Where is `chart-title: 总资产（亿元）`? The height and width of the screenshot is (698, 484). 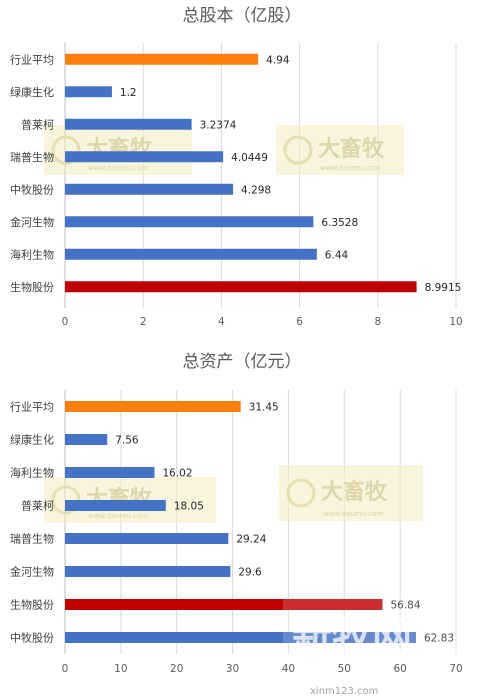
chart-title: 总资产（亿元） is located at coordinates (242, 362).